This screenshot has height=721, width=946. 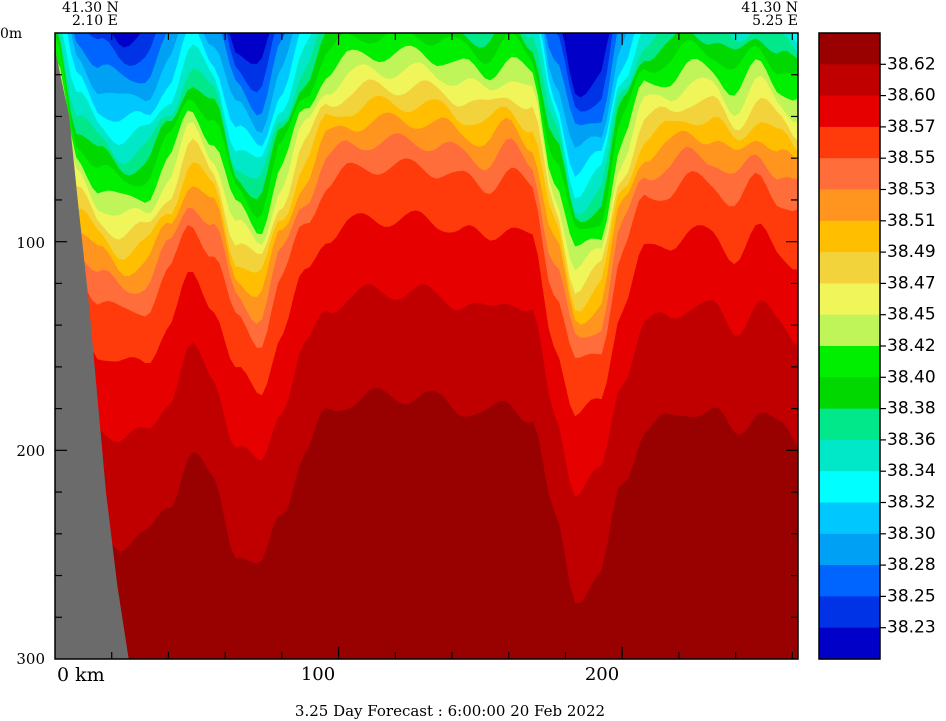 What do you see at coordinates (911, 471) in the screenshot?
I see `colorbar-label: 38.34` at bounding box center [911, 471].